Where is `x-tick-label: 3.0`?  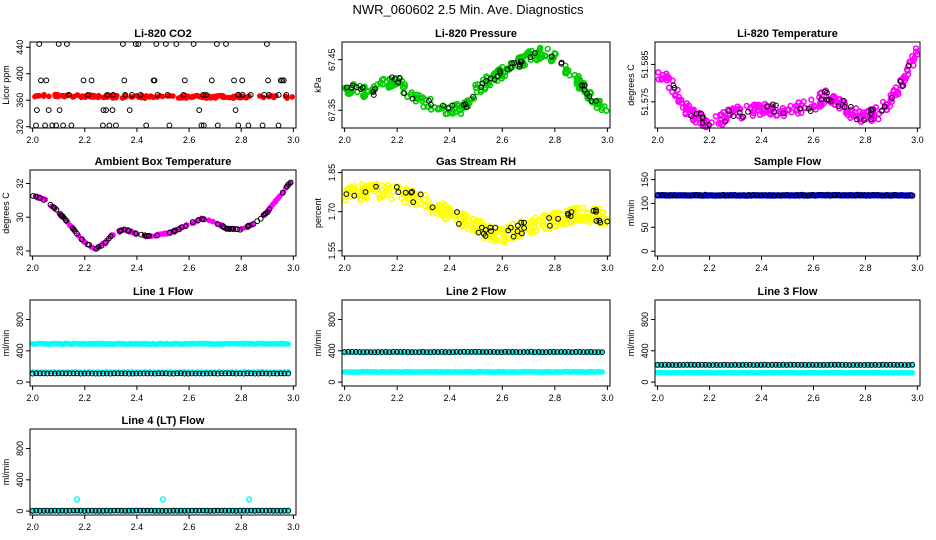
x-tick-label: 3.0 is located at coordinates (917, 398).